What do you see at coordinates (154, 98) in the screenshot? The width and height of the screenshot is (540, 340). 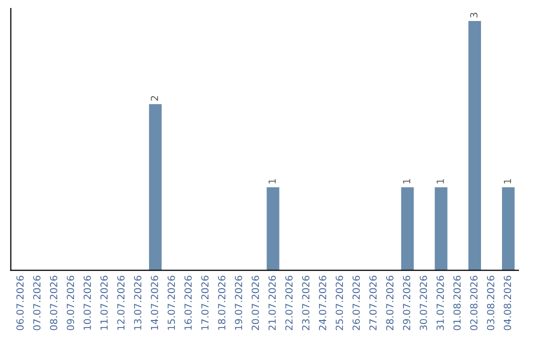 I see `data-label: 2` at bounding box center [154, 98].